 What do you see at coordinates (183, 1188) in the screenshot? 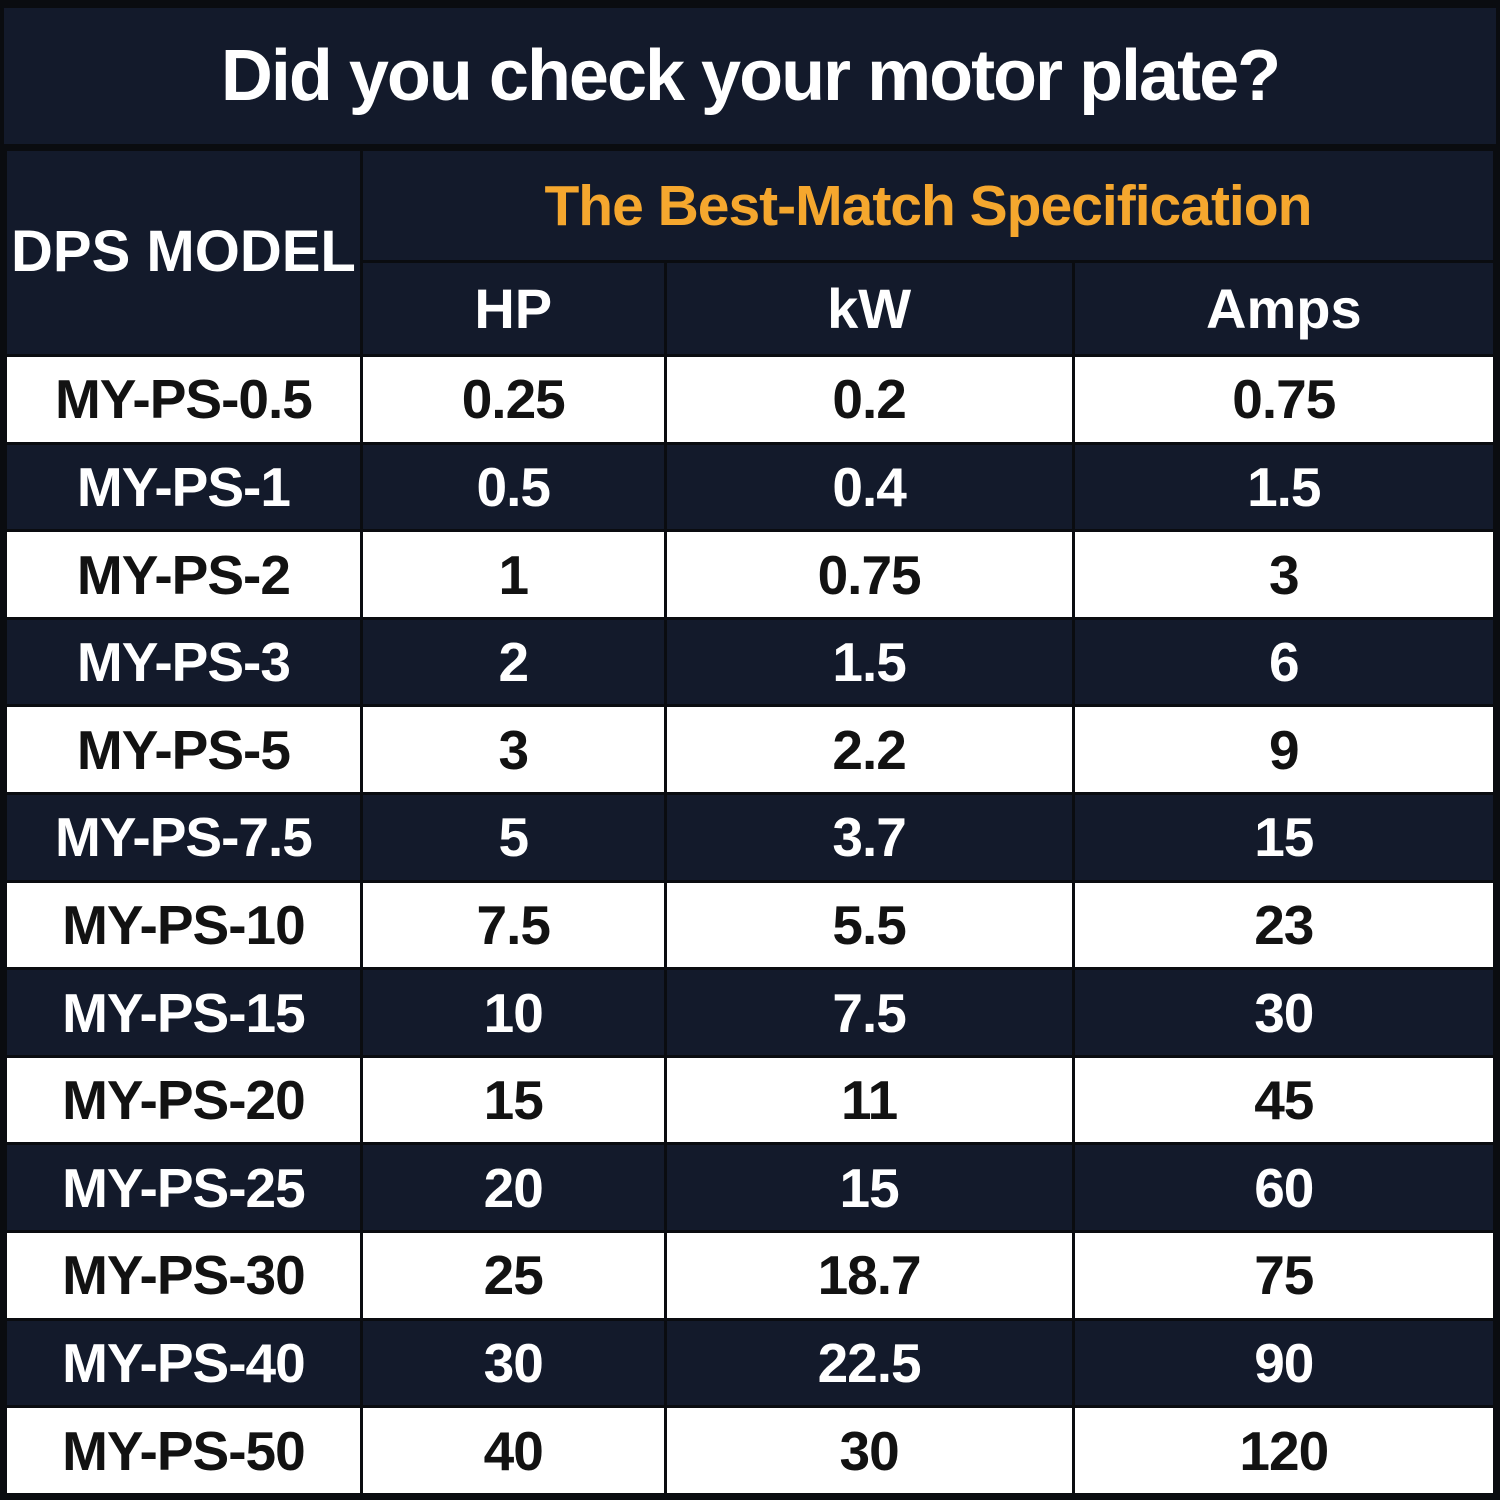
I see `model-cell: MY-PS-25` at bounding box center [183, 1188].